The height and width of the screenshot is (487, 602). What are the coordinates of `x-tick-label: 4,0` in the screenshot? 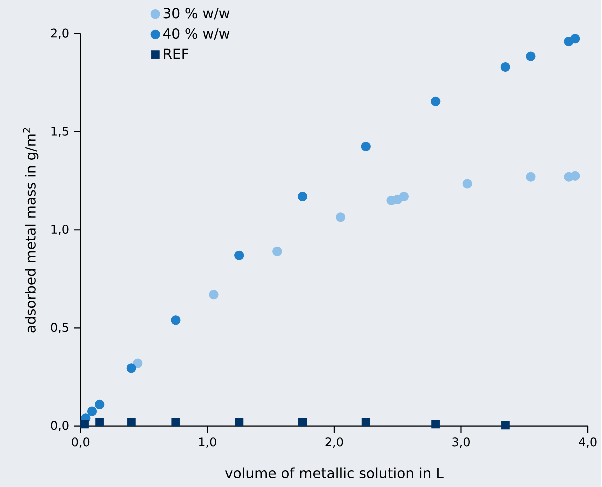 It's located at (588, 443).